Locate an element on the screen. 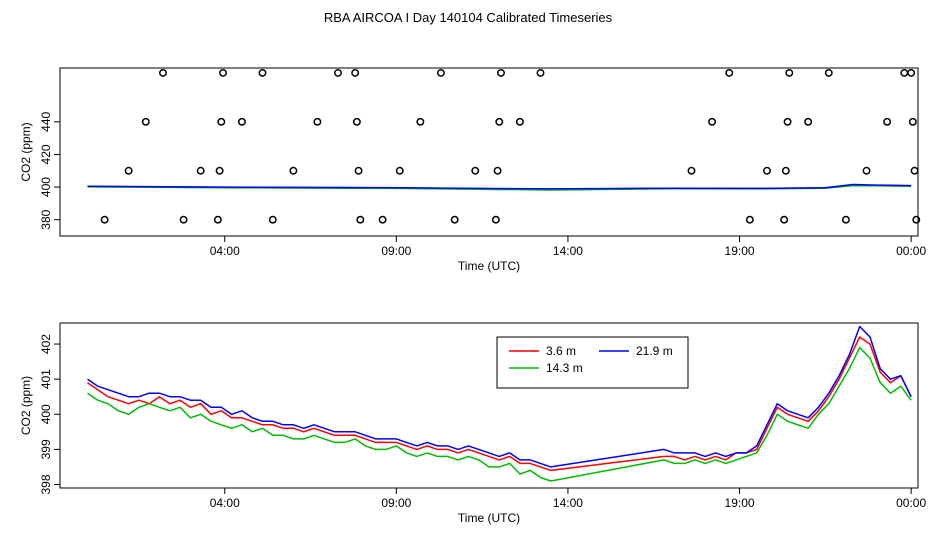 This screenshot has width=936, height=540. y-tick-label: 398 is located at coordinates (46, 484).